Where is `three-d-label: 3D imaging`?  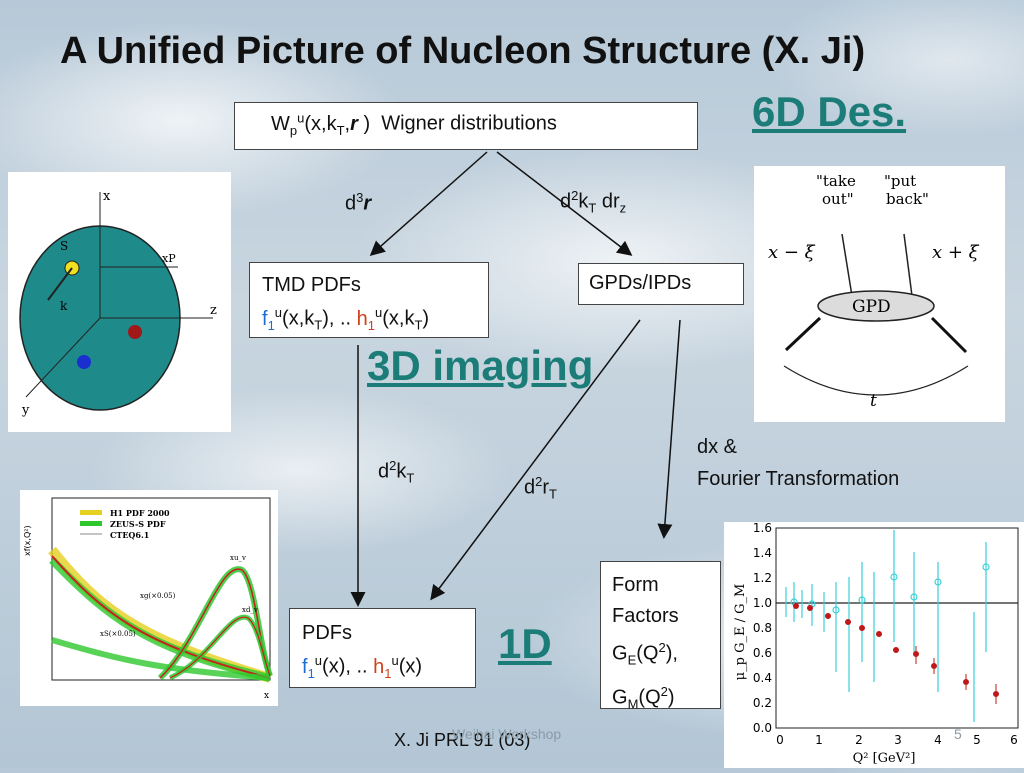 three-d-label: 3D imaging is located at coordinates (480, 365).